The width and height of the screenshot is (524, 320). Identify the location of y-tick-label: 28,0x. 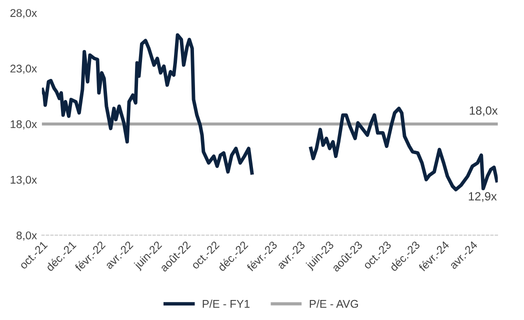
(23, 13).